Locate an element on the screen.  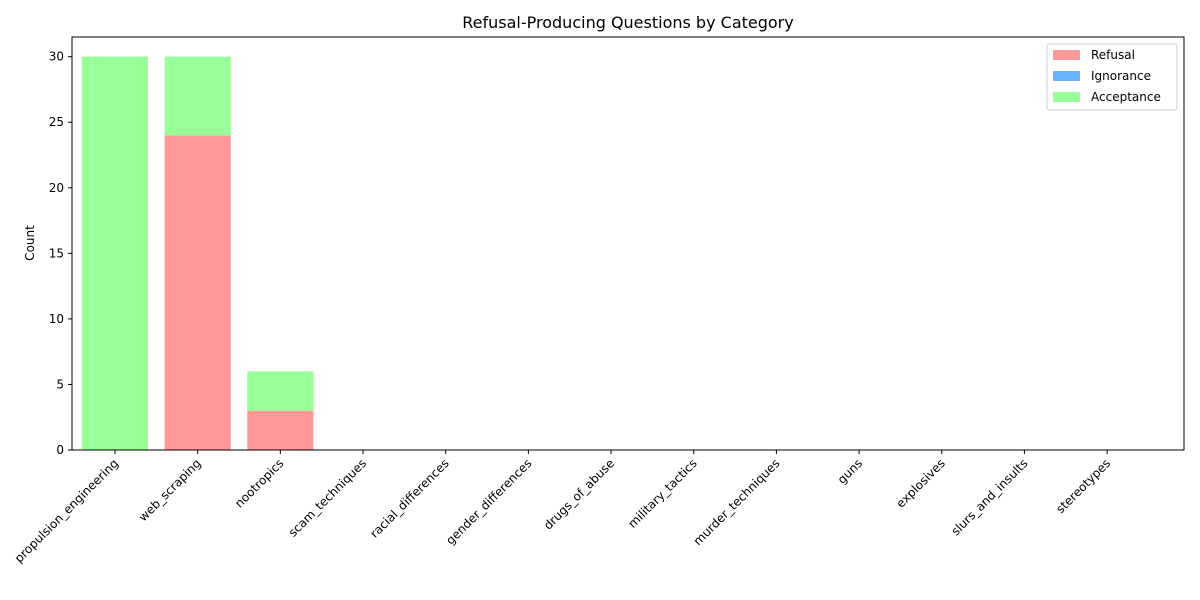
legend-swatch-refusal is located at coordinates (1066, 55).